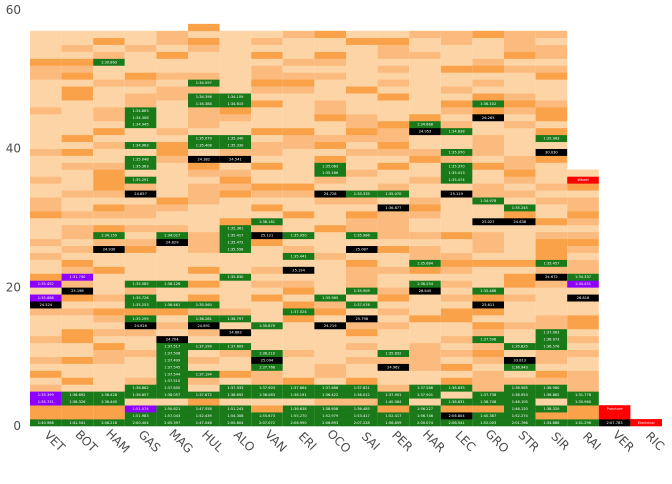 The height and width of the screenshot is (484, 672). Describe the element at coordinates (457, 402) in the screenshot. I see `lap-label-lec-4: 1:38.631` at that location.